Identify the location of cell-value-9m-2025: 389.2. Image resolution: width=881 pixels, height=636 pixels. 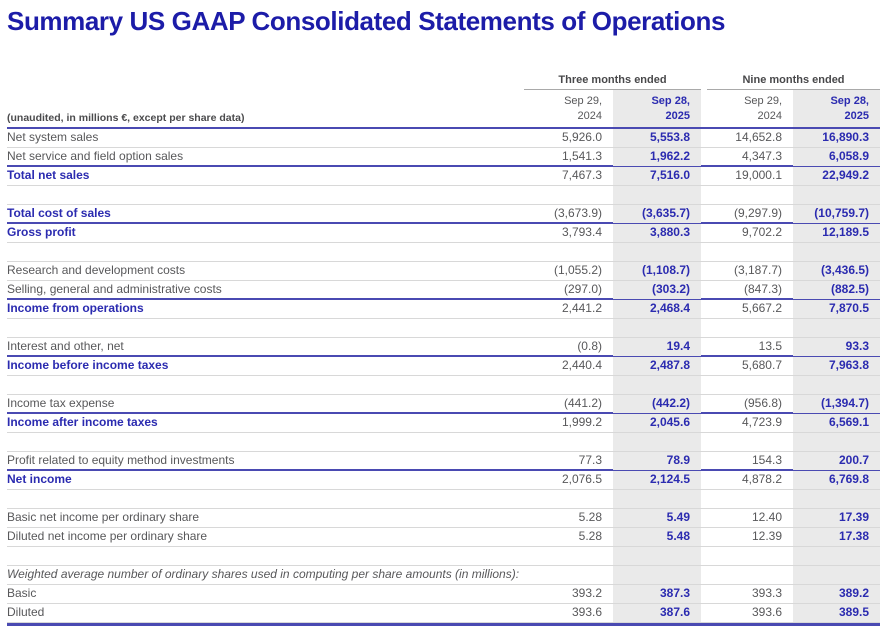
(836, 594).